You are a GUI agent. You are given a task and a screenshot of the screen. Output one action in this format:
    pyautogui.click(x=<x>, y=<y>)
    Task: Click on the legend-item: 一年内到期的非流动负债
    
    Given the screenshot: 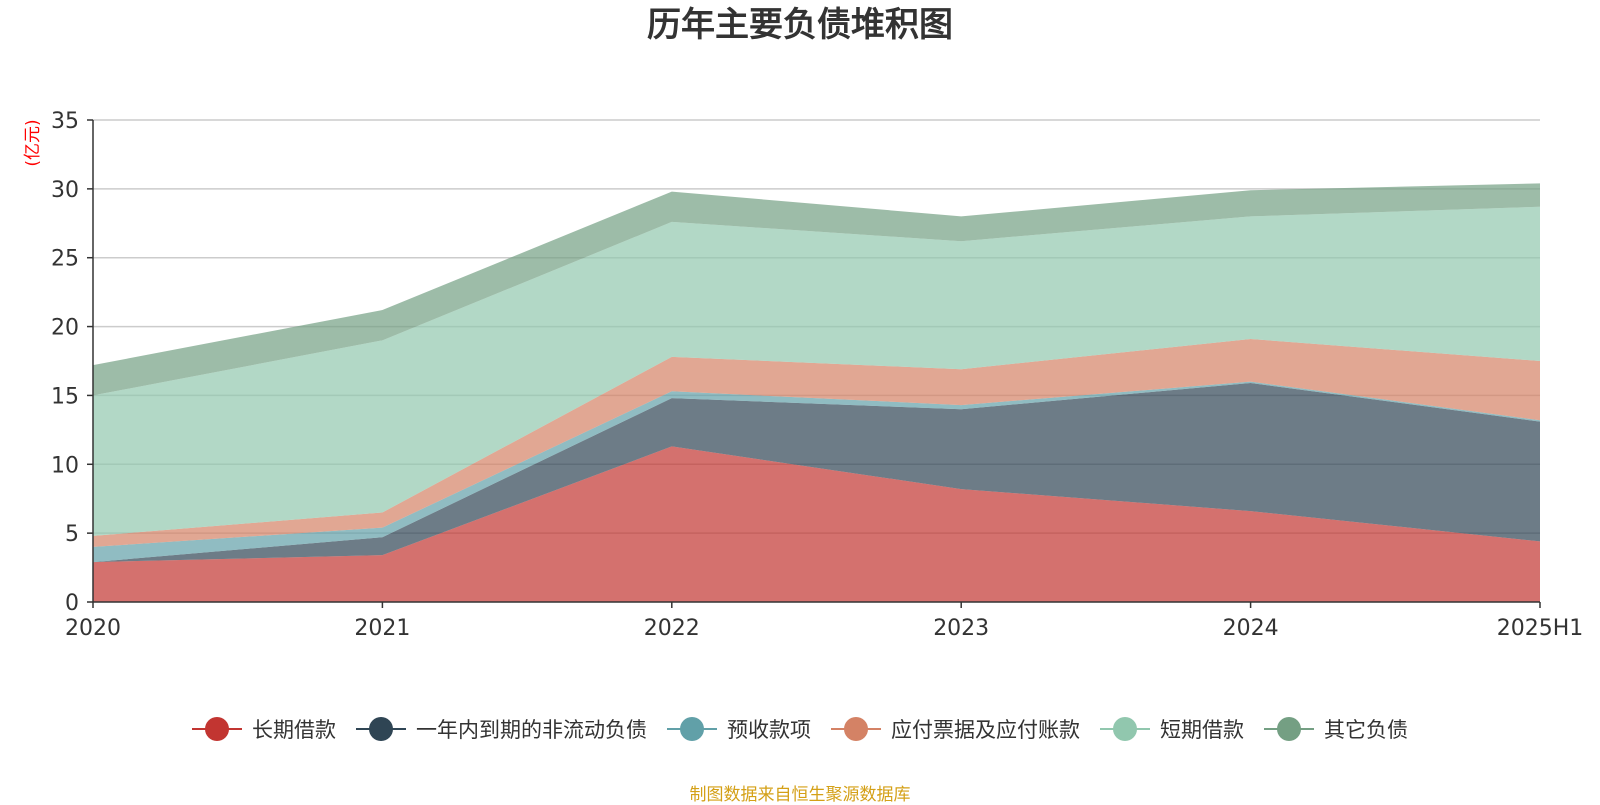 What is the action you would take?
    pyautogui.click(x=501, y=729)
    